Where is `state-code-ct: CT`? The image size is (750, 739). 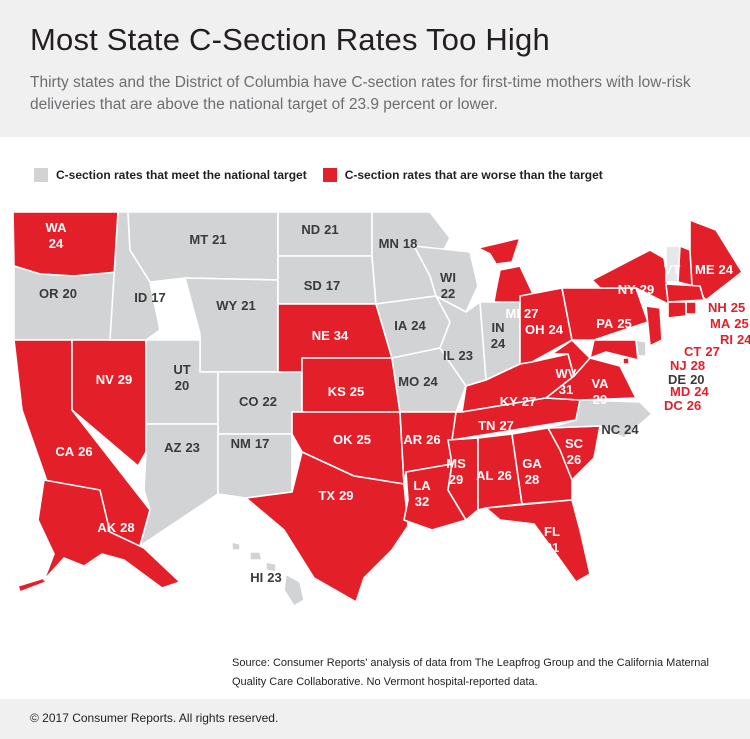
state-code-ct: CT is located at coordinates (692, 351).